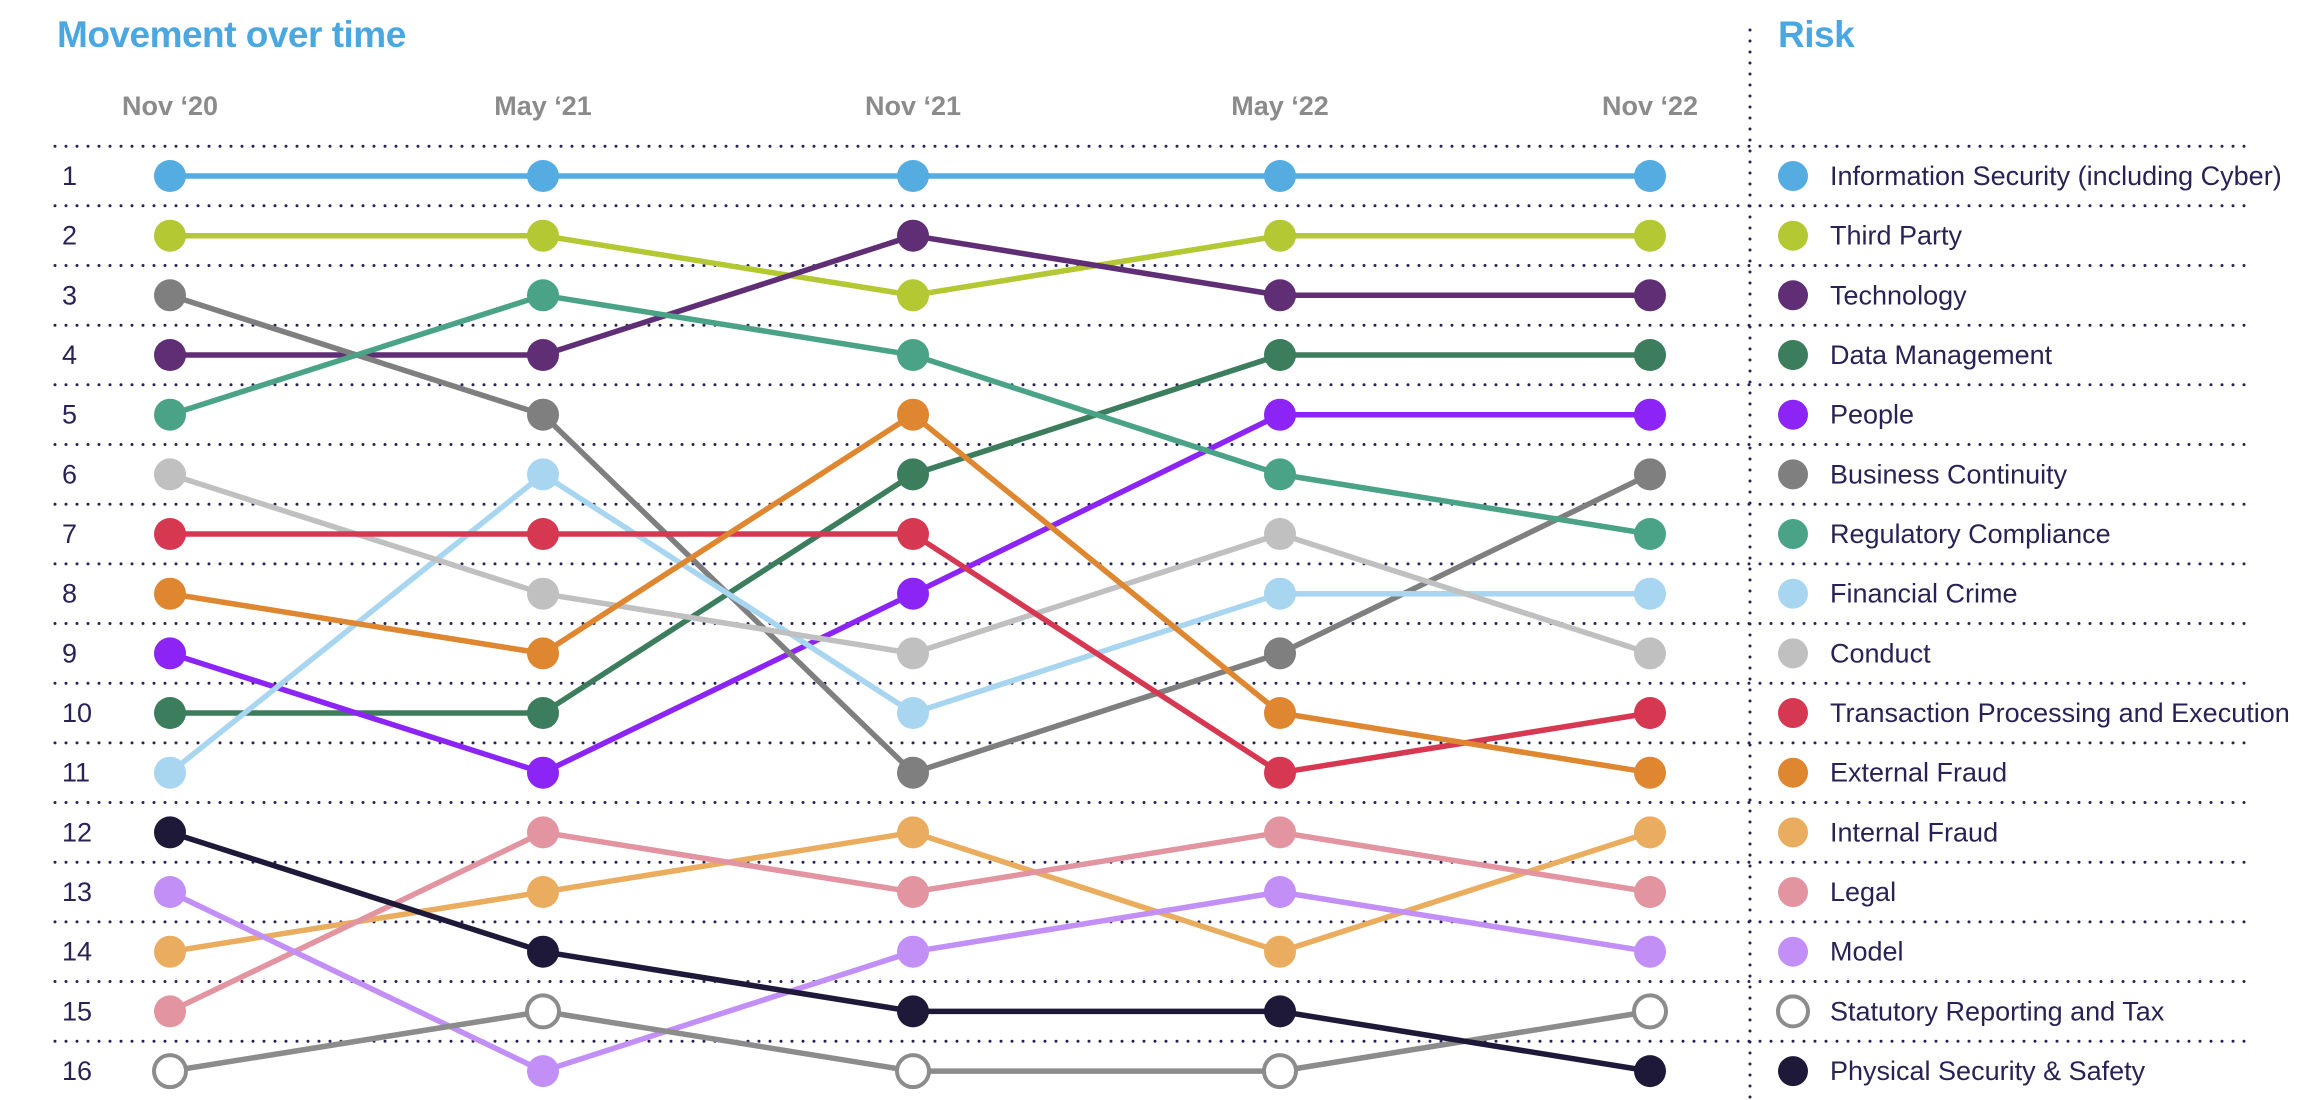 The image size is (2298, 1100). I want to click on legend-item-regulatory-compliance: Regulatory Compliance, so click(1944, 534).